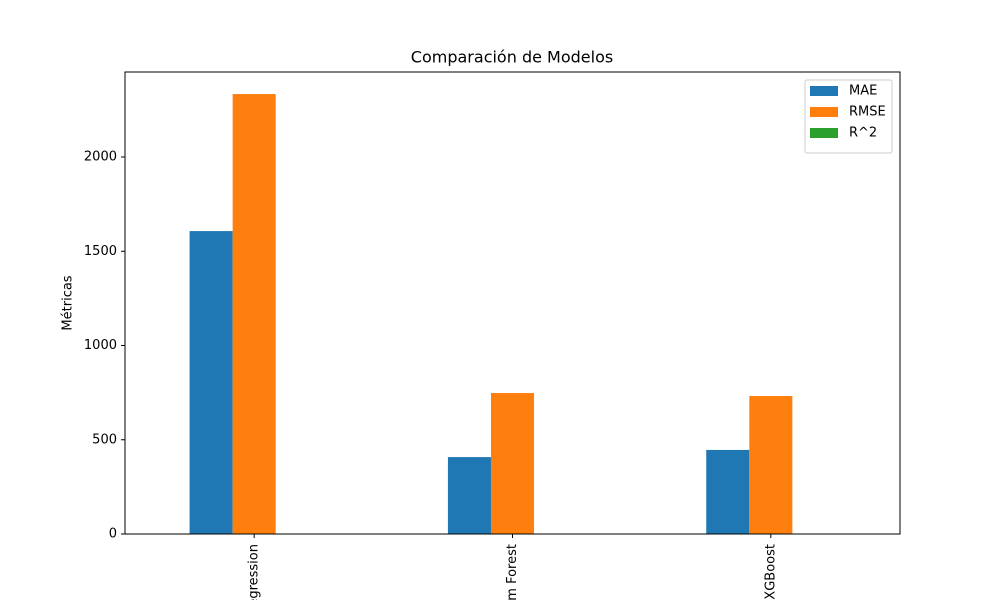 The image size is (1000, 600). What do you see at coordinates (848, 116) in the screenshot?
I see `legend: MAE RMSE R^2` at bounding box center [848, 116].